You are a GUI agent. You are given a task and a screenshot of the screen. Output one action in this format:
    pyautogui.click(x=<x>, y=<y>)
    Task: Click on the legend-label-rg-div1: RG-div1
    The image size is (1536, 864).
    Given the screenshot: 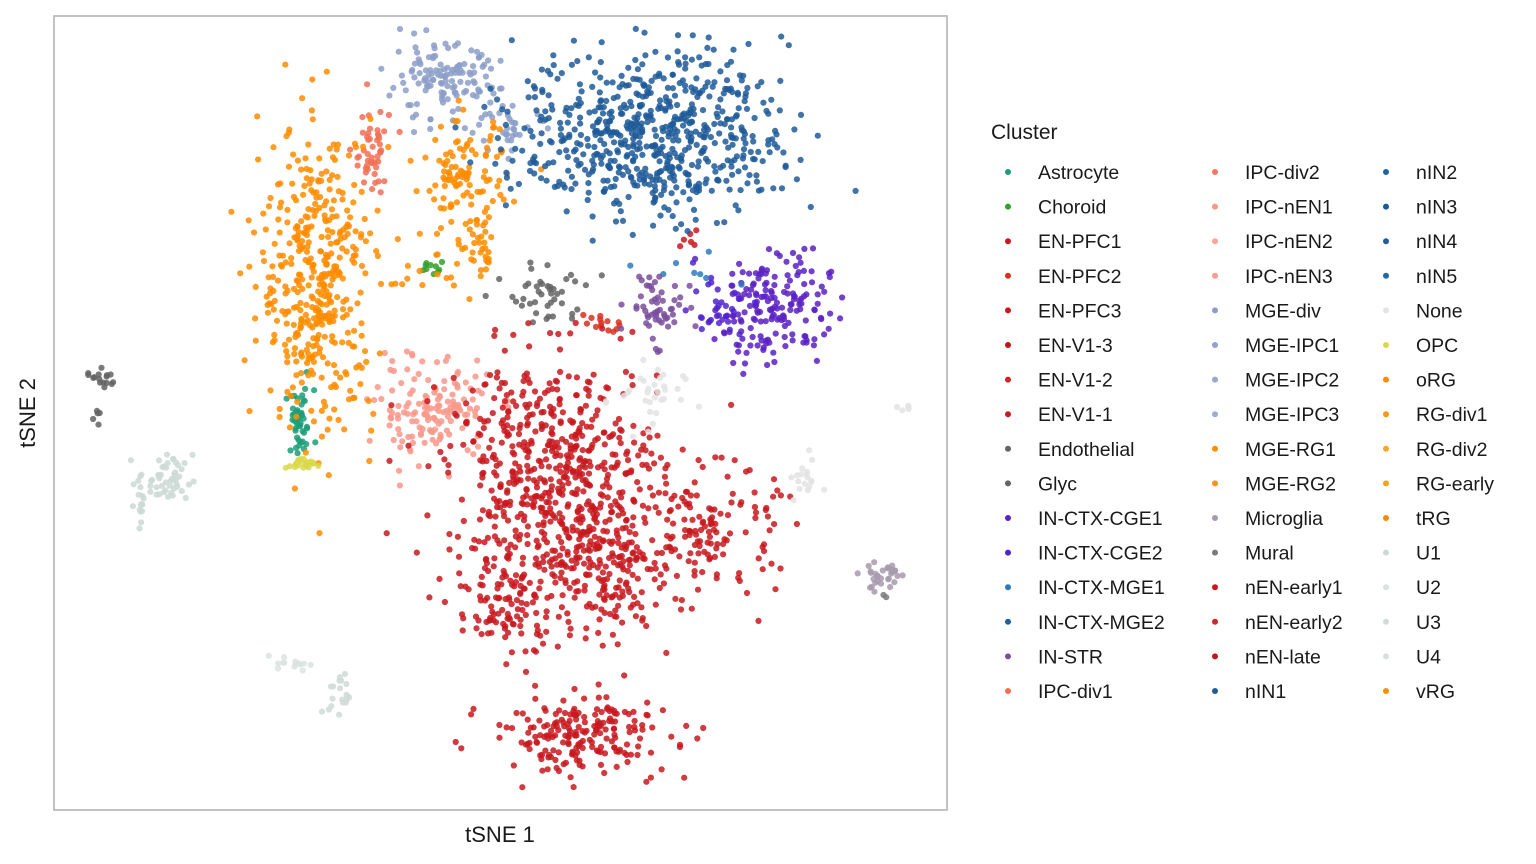 What is the action you would take?
    pyautogui.click(x=1452, y=415)
    